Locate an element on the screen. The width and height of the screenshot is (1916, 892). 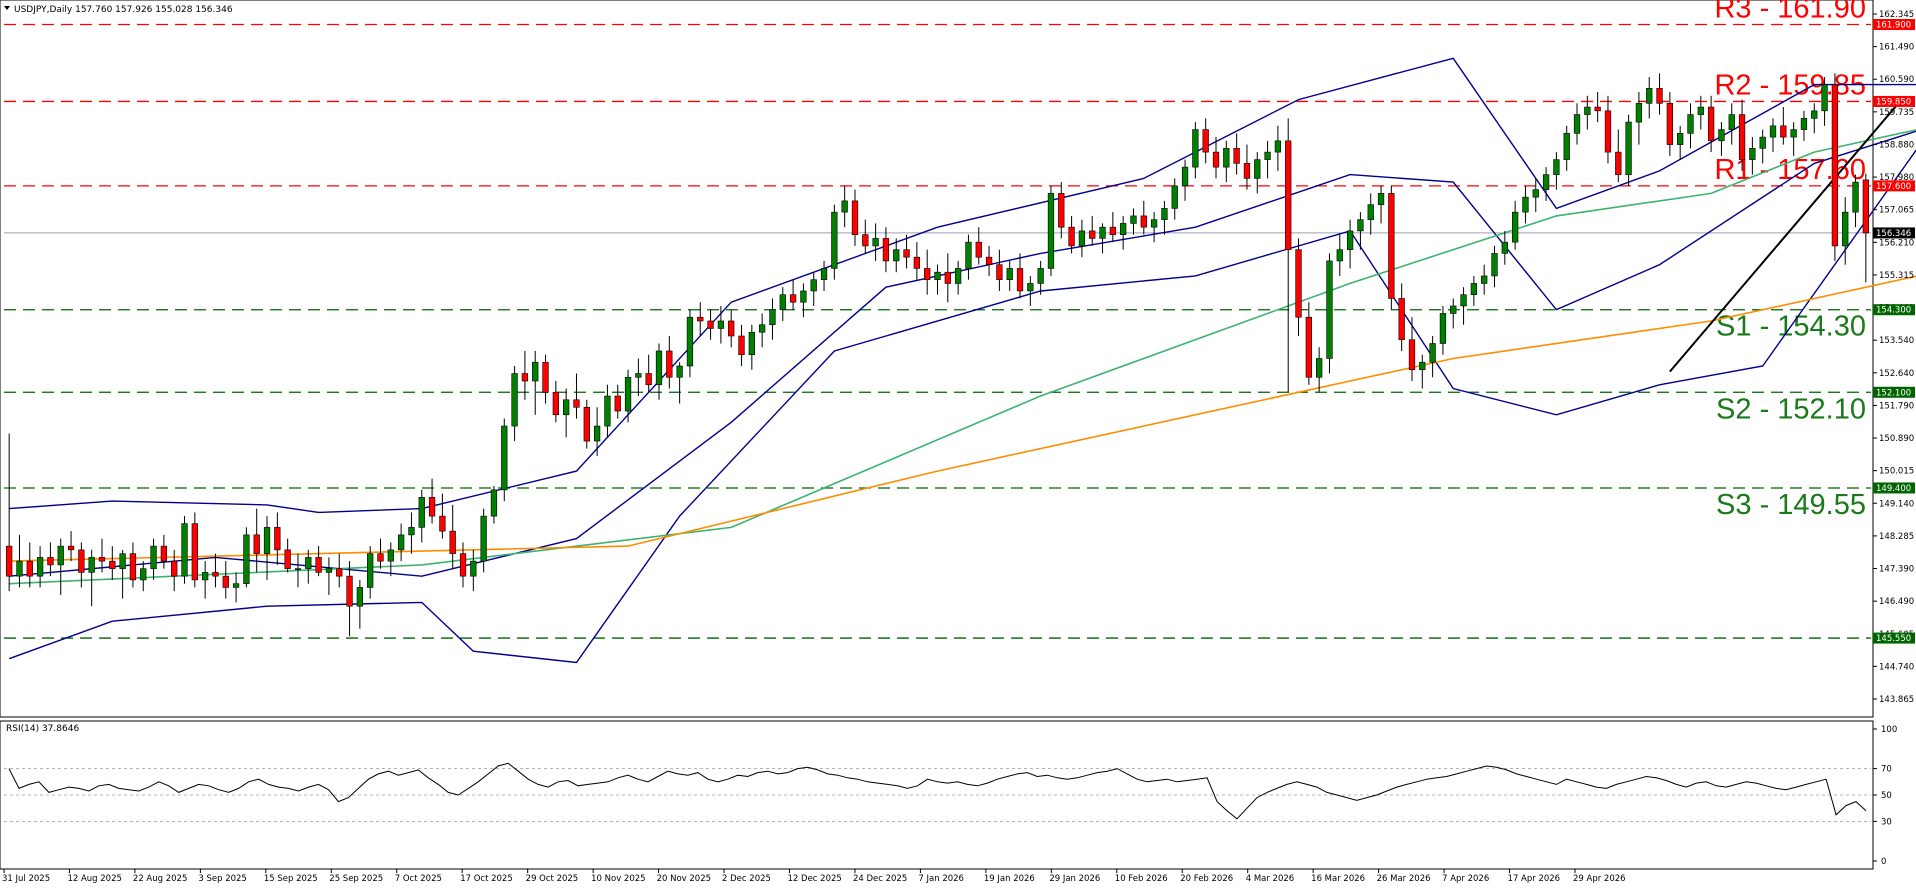
price-axis-label: 143.865 is located at coordinates (1896, 700).